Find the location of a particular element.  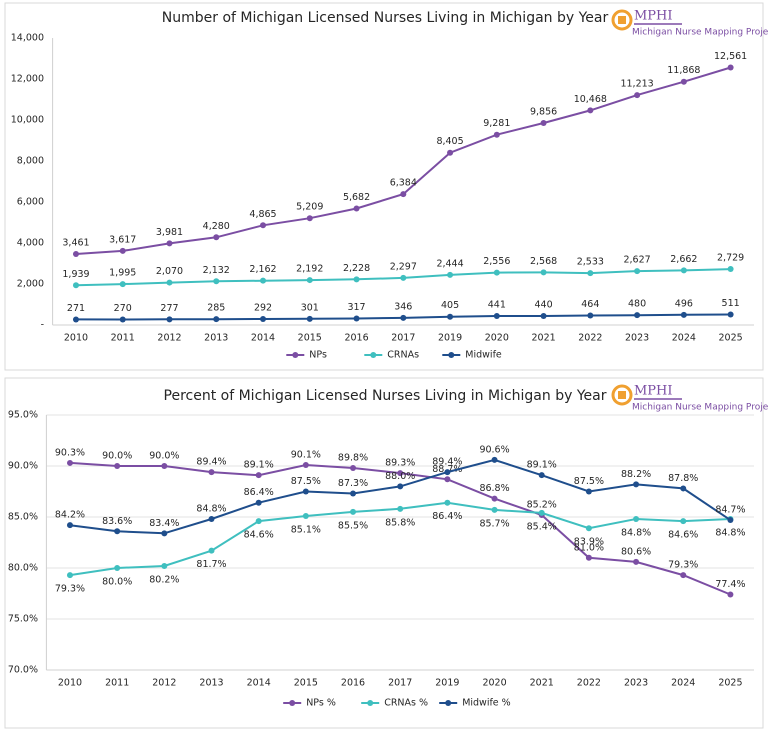

data-label: 89.3% is located at coordinates (400, 463).